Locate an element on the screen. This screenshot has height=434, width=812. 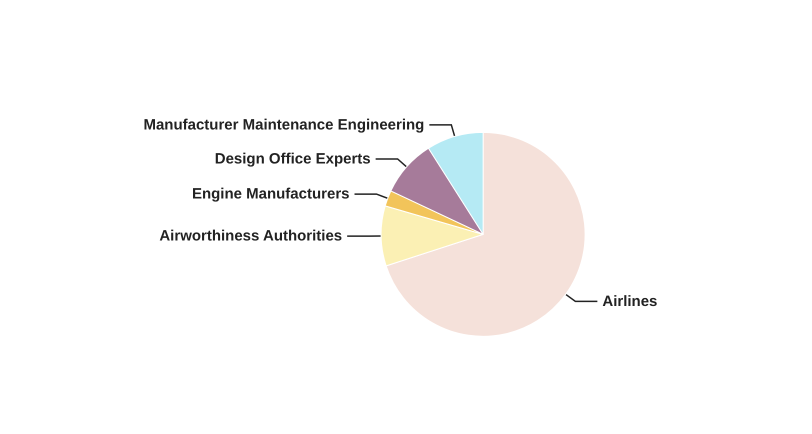
slice-label: Airworthiness Authorities is located at coordinates (250, 236).